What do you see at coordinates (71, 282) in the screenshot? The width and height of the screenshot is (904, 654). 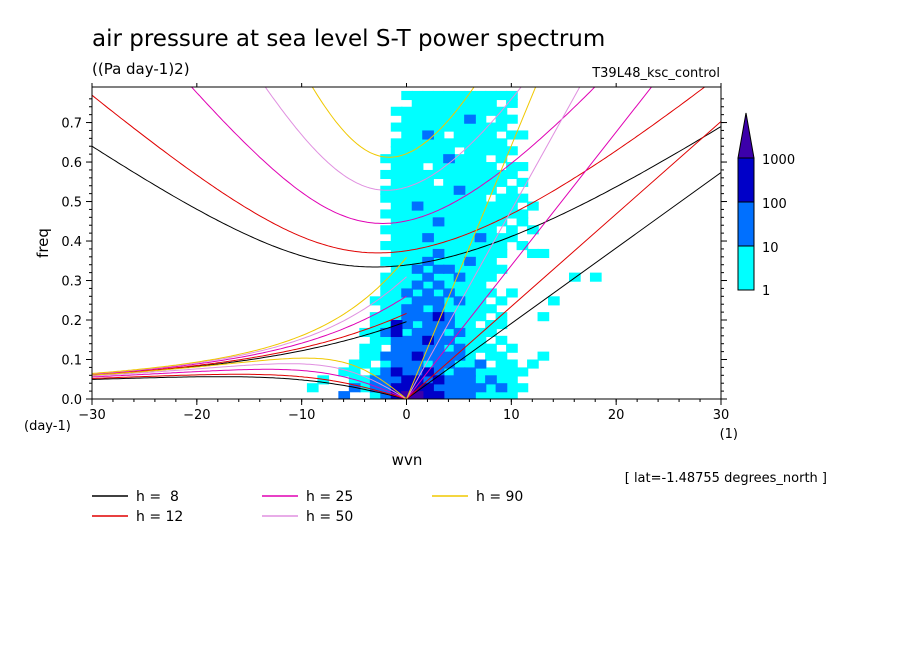 I see `y-tick-label-3: 0.3` at bounding box center [71, 282].